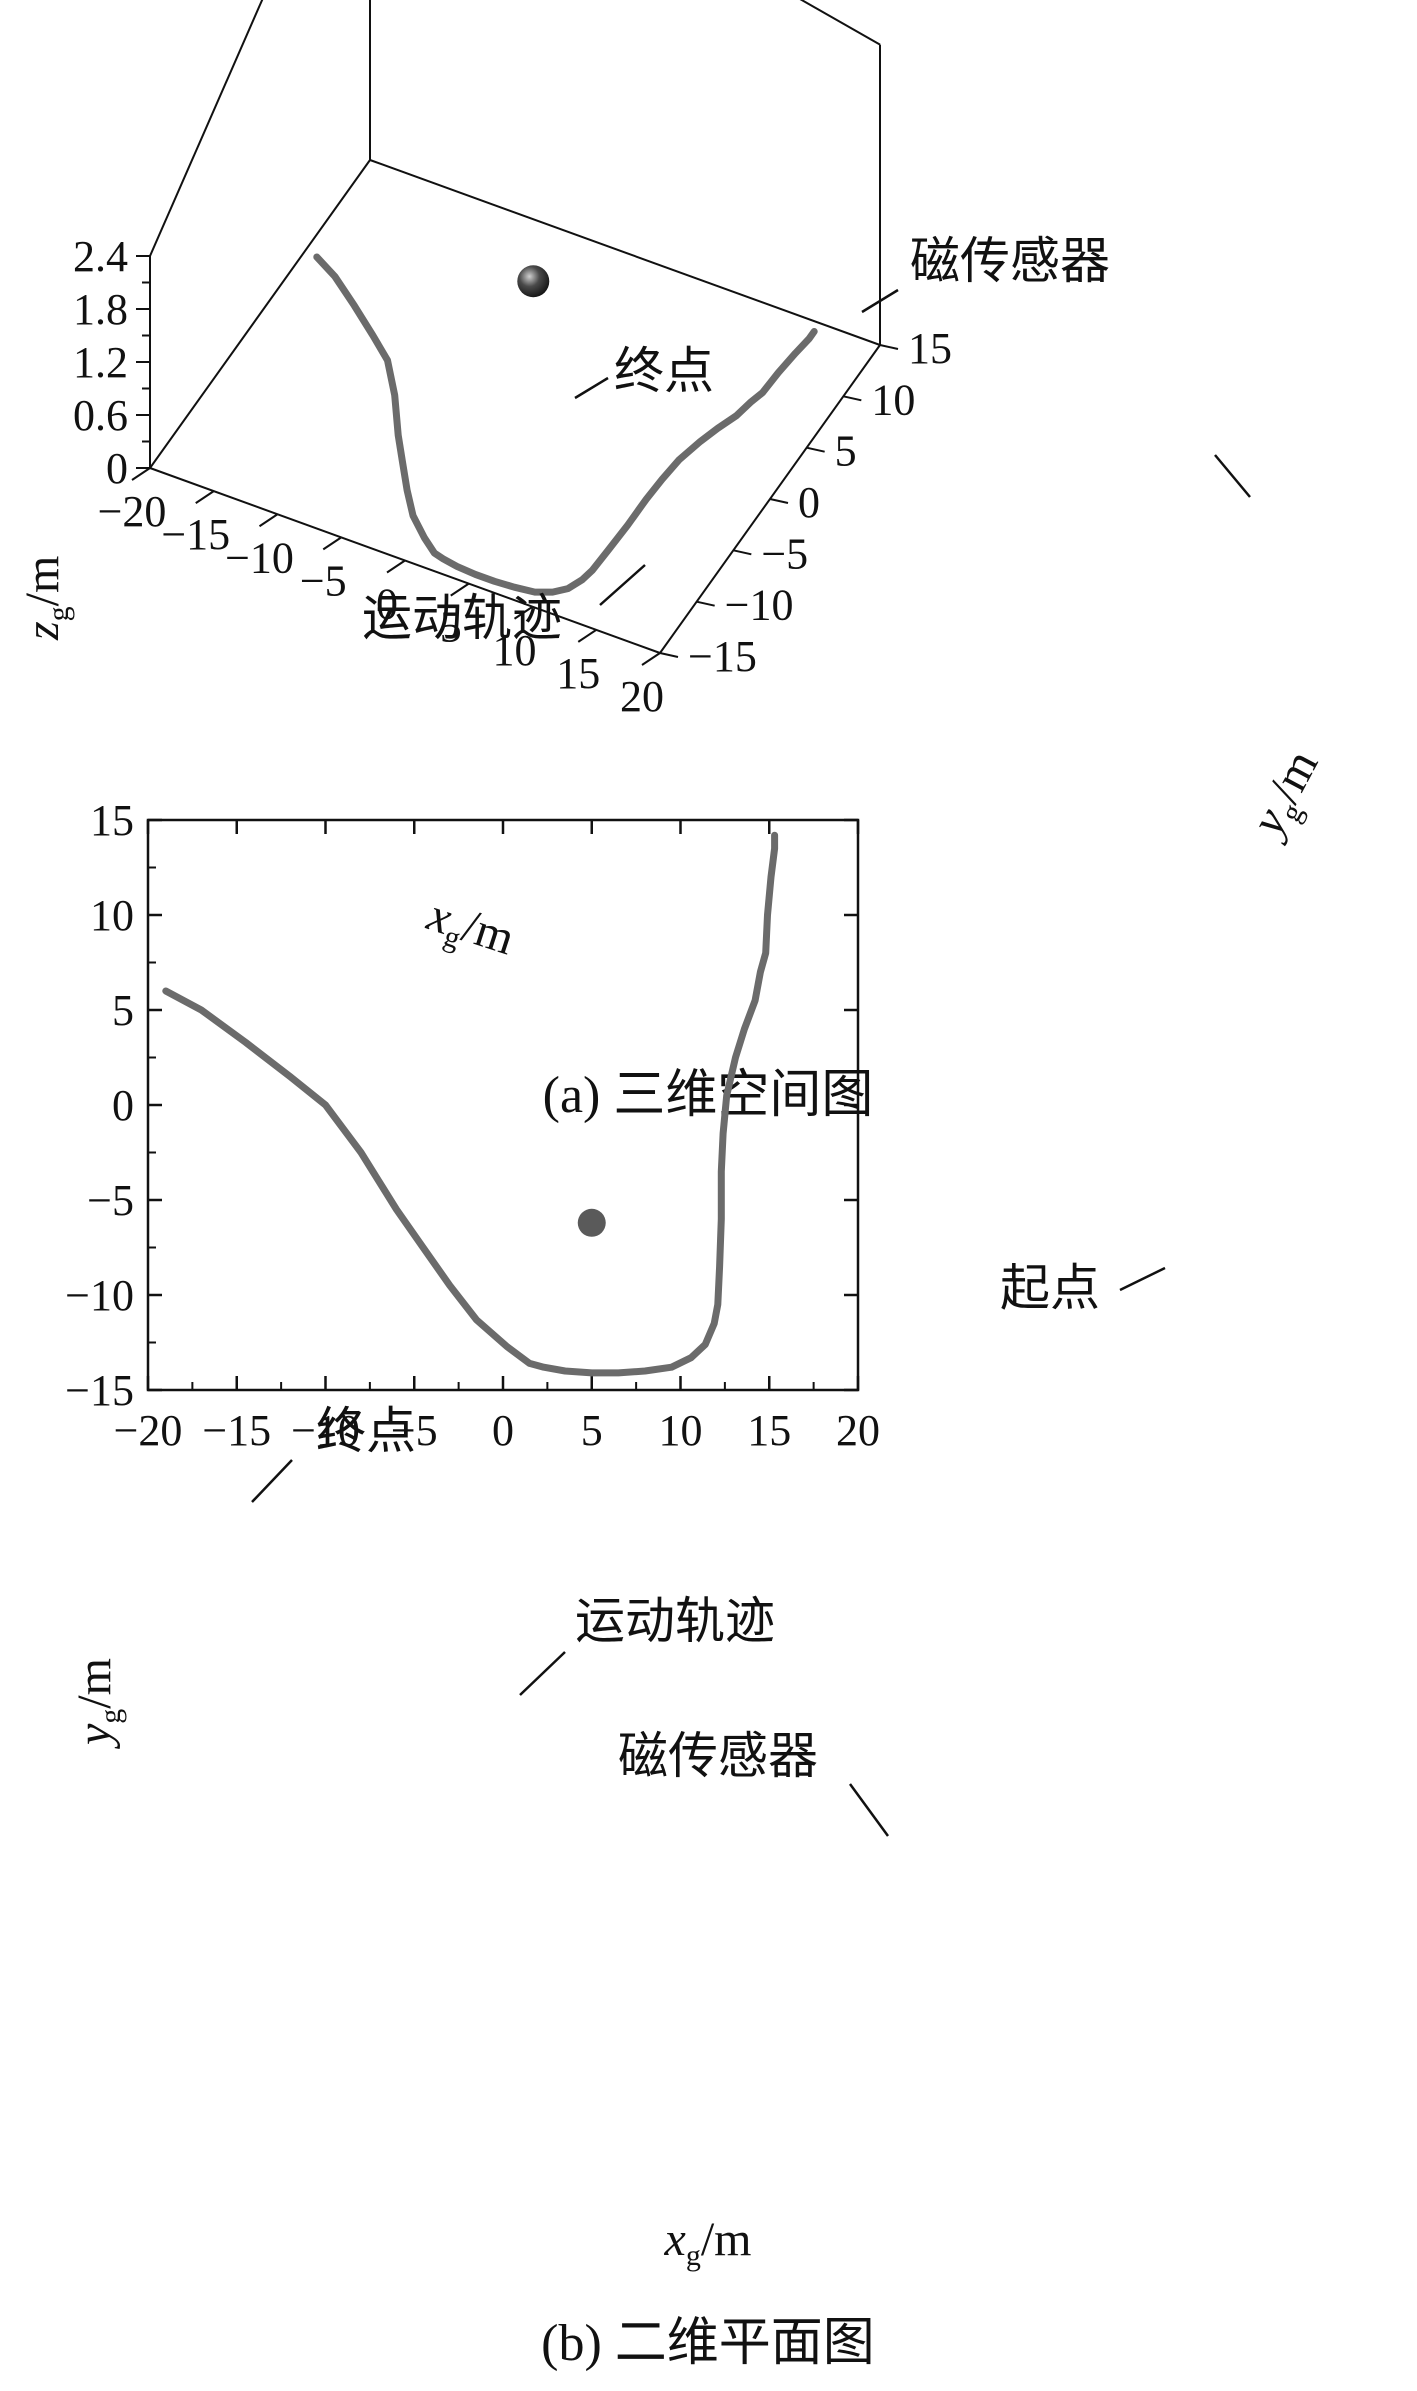 This screenshot has height=2391, width=1417. I want to click on panel-a-ztick-label: 1.8, so click(100, 309).